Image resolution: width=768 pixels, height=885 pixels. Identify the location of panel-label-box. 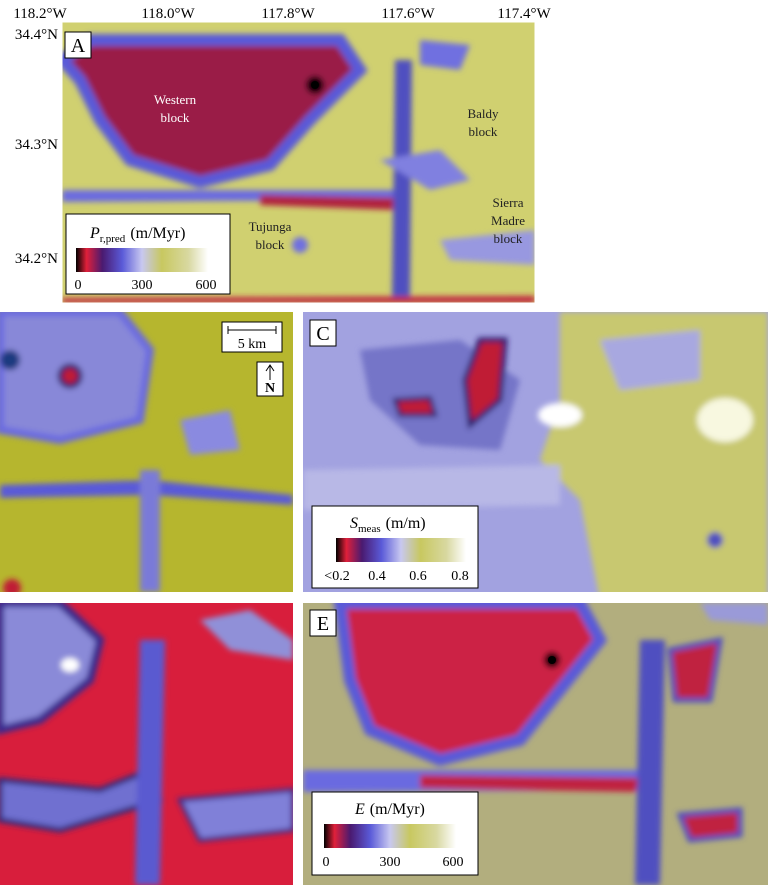
(78, 45).